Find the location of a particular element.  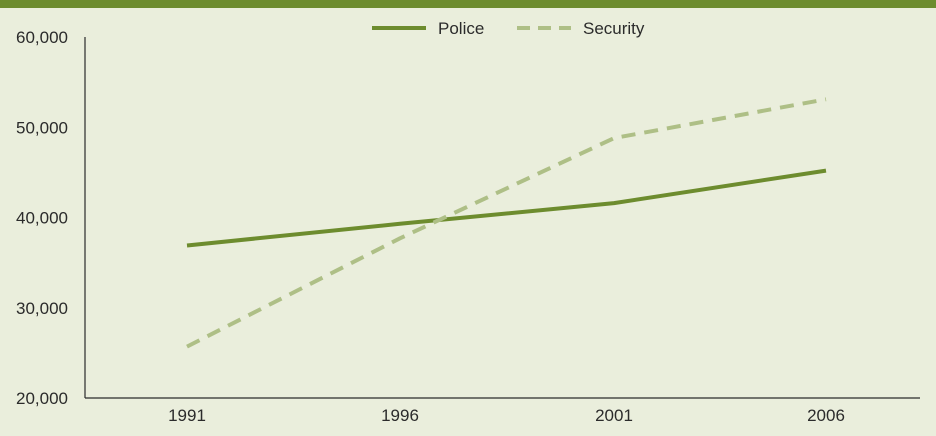

x-tick-label: 2001 is located at coordinates (614, 415).